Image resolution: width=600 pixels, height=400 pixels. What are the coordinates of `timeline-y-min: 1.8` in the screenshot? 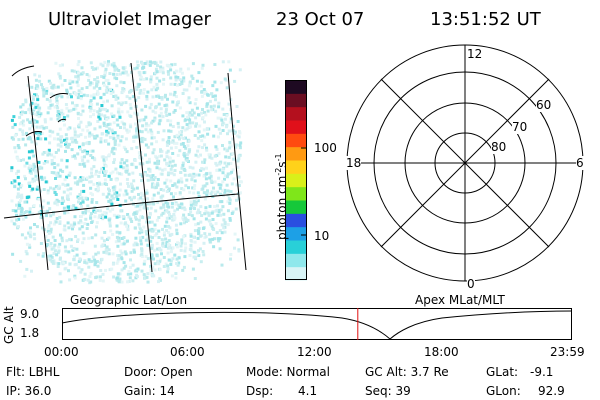 It's located at (30, 333).